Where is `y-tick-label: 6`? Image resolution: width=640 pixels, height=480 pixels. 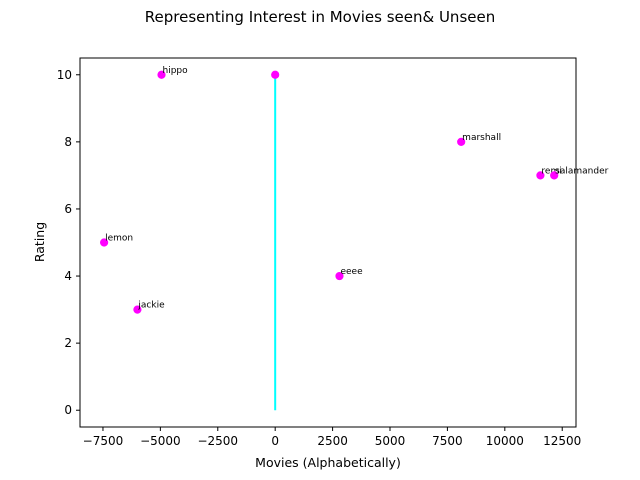
y-tick-label: 6 is located at coordinates (68, 209).